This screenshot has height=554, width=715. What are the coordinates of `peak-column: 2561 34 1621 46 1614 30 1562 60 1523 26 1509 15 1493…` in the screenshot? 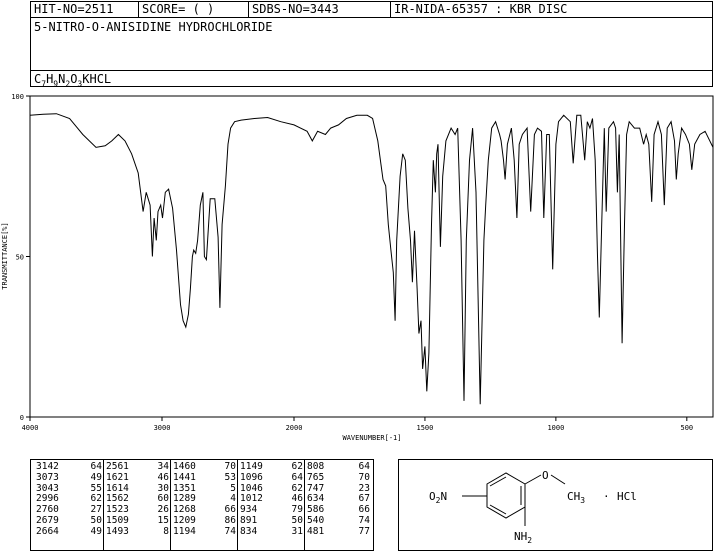 It's located at (136, 505).